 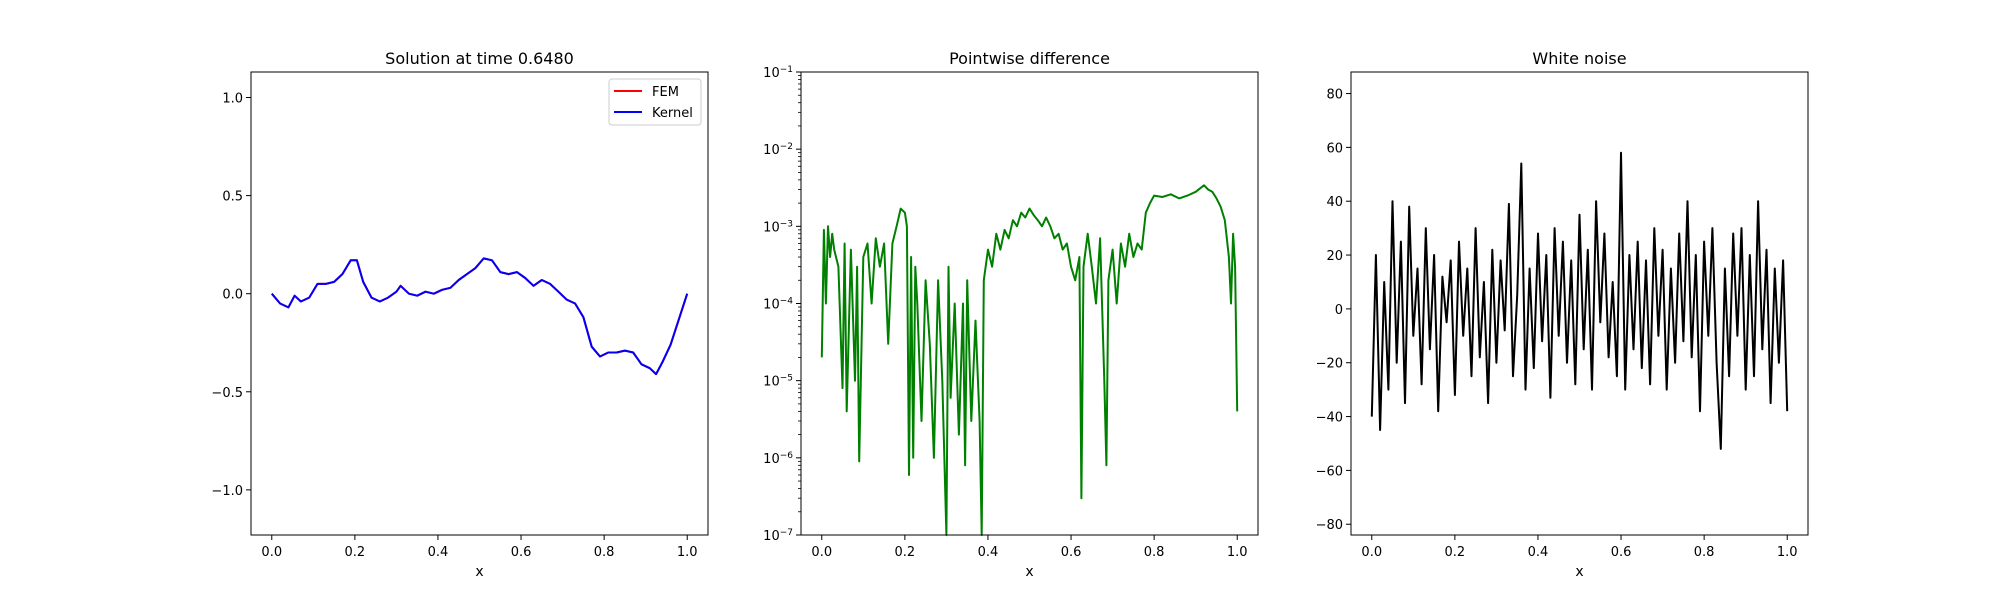 What do you see at coordinates (1329, 364) in the screenshot?
I see `y-tick-label: −20` at bounding box center [1329, 364].